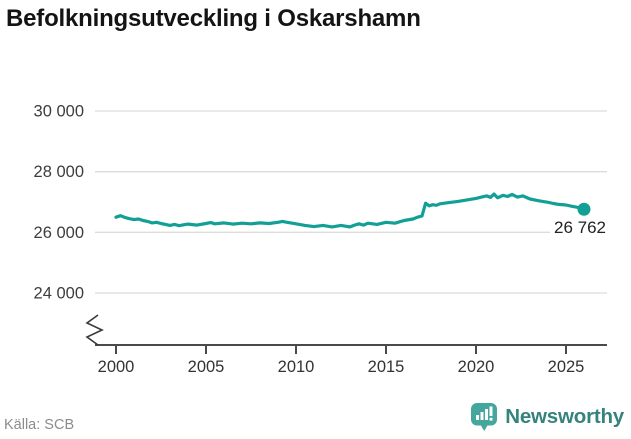 Image resolution: width=631 pixels, height=439 pixels. What do you see at coordinates (564, 416) in the screenshot?
I see `newsworthy-wordmark: Newsworthy` at bounding box center [564, 416].